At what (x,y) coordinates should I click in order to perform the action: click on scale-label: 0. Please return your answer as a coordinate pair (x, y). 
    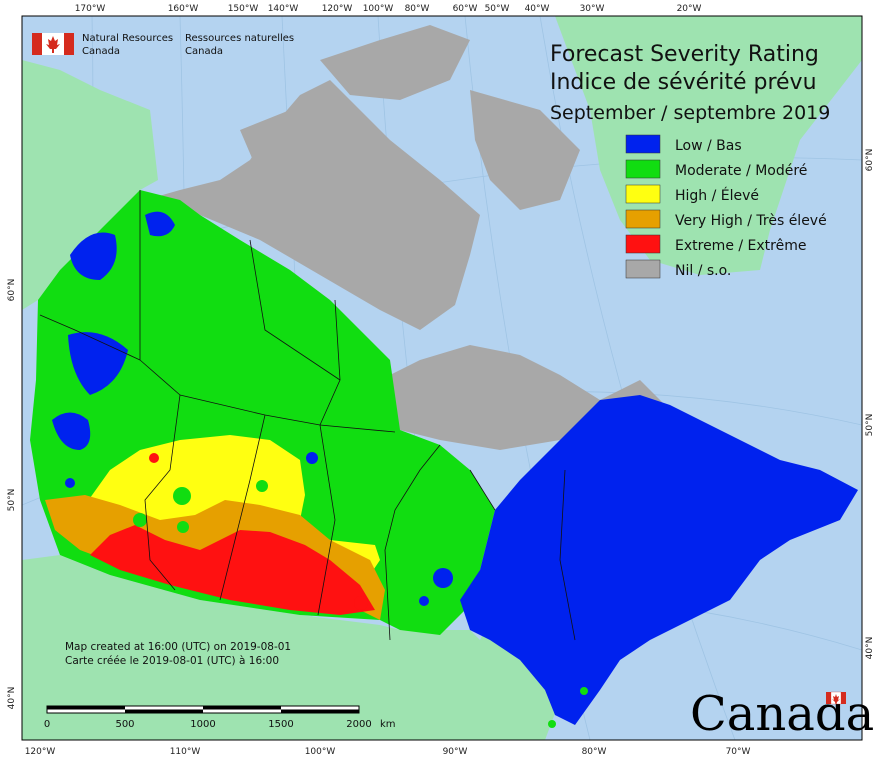
    Looking at the image, I should click on (47, 724).